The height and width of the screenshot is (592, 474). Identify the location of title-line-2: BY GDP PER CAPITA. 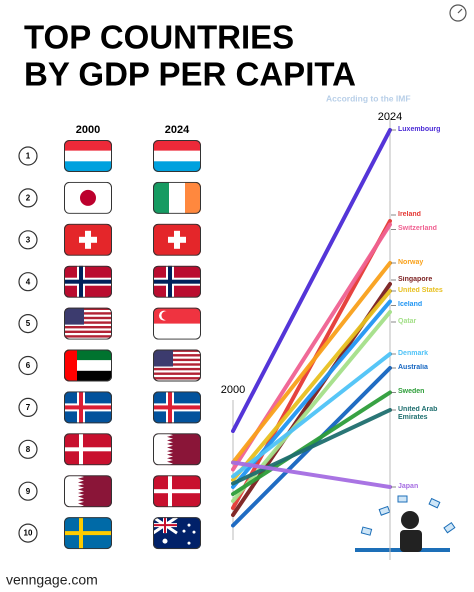
(190, 74).